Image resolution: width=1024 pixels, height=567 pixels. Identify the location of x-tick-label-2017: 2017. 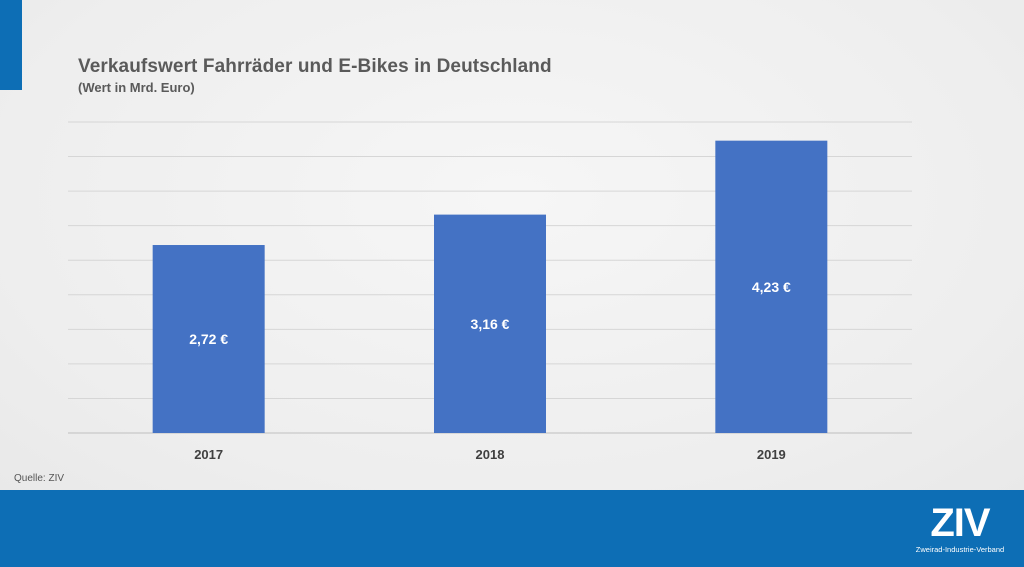
(208, 454).